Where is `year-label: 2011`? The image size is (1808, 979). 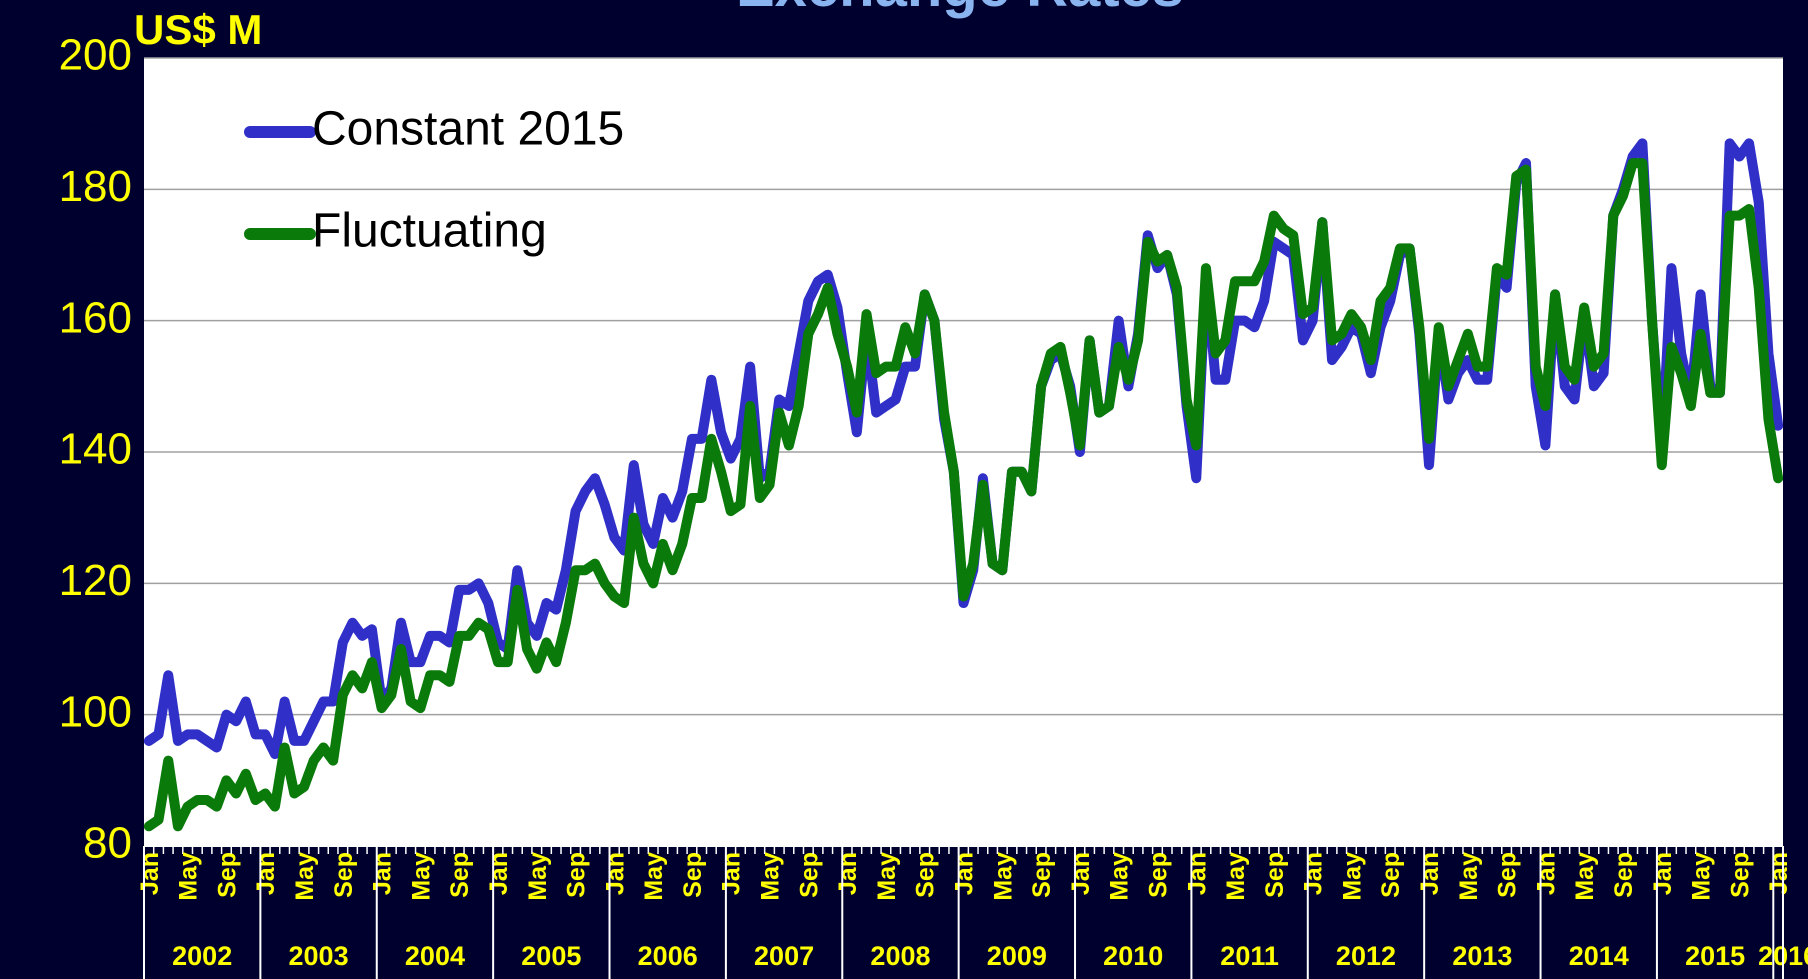
year-label: 2011 is located at coordinates (1249, 956).